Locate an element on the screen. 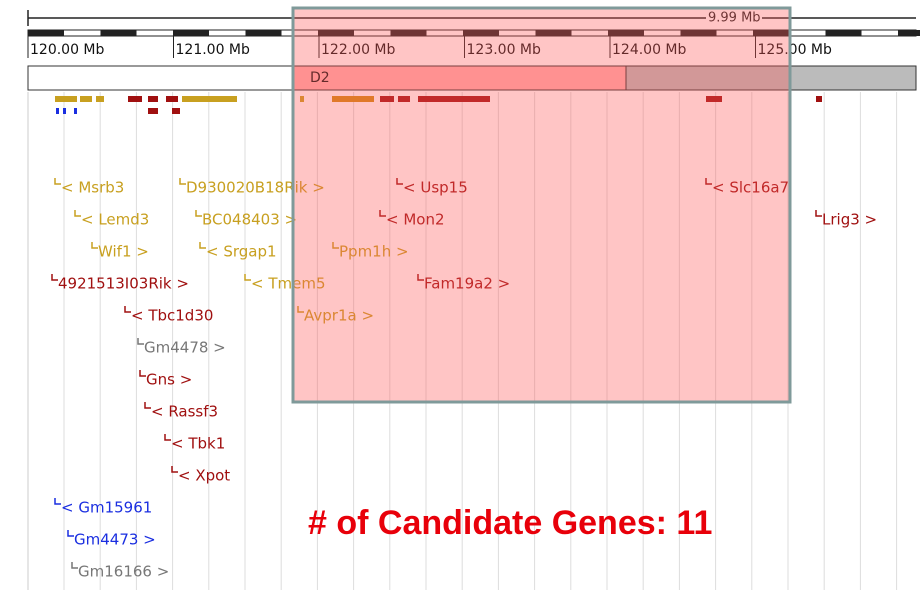  scale-label-bg is located at coordinates (734, 18).